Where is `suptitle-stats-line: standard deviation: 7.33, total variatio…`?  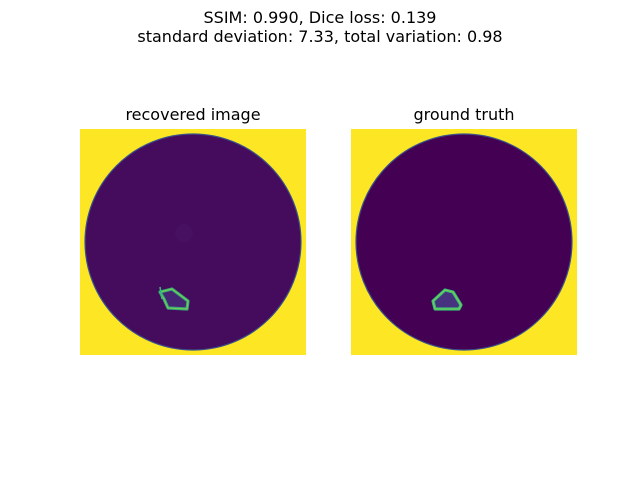
suptitle-stats-line: standard deviation: 7.33, total variatio… is located at coordinates (320, 36).